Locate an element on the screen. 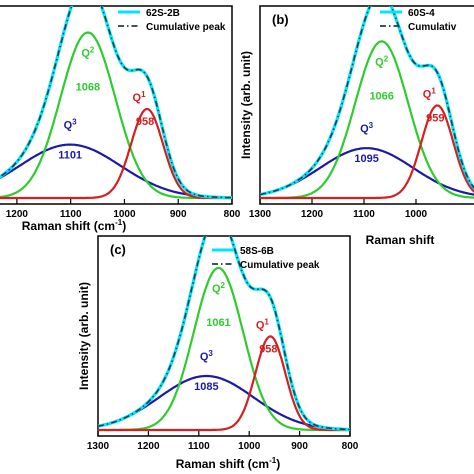  x-axis-label: Raman shift is located at coordinates (400, 240).